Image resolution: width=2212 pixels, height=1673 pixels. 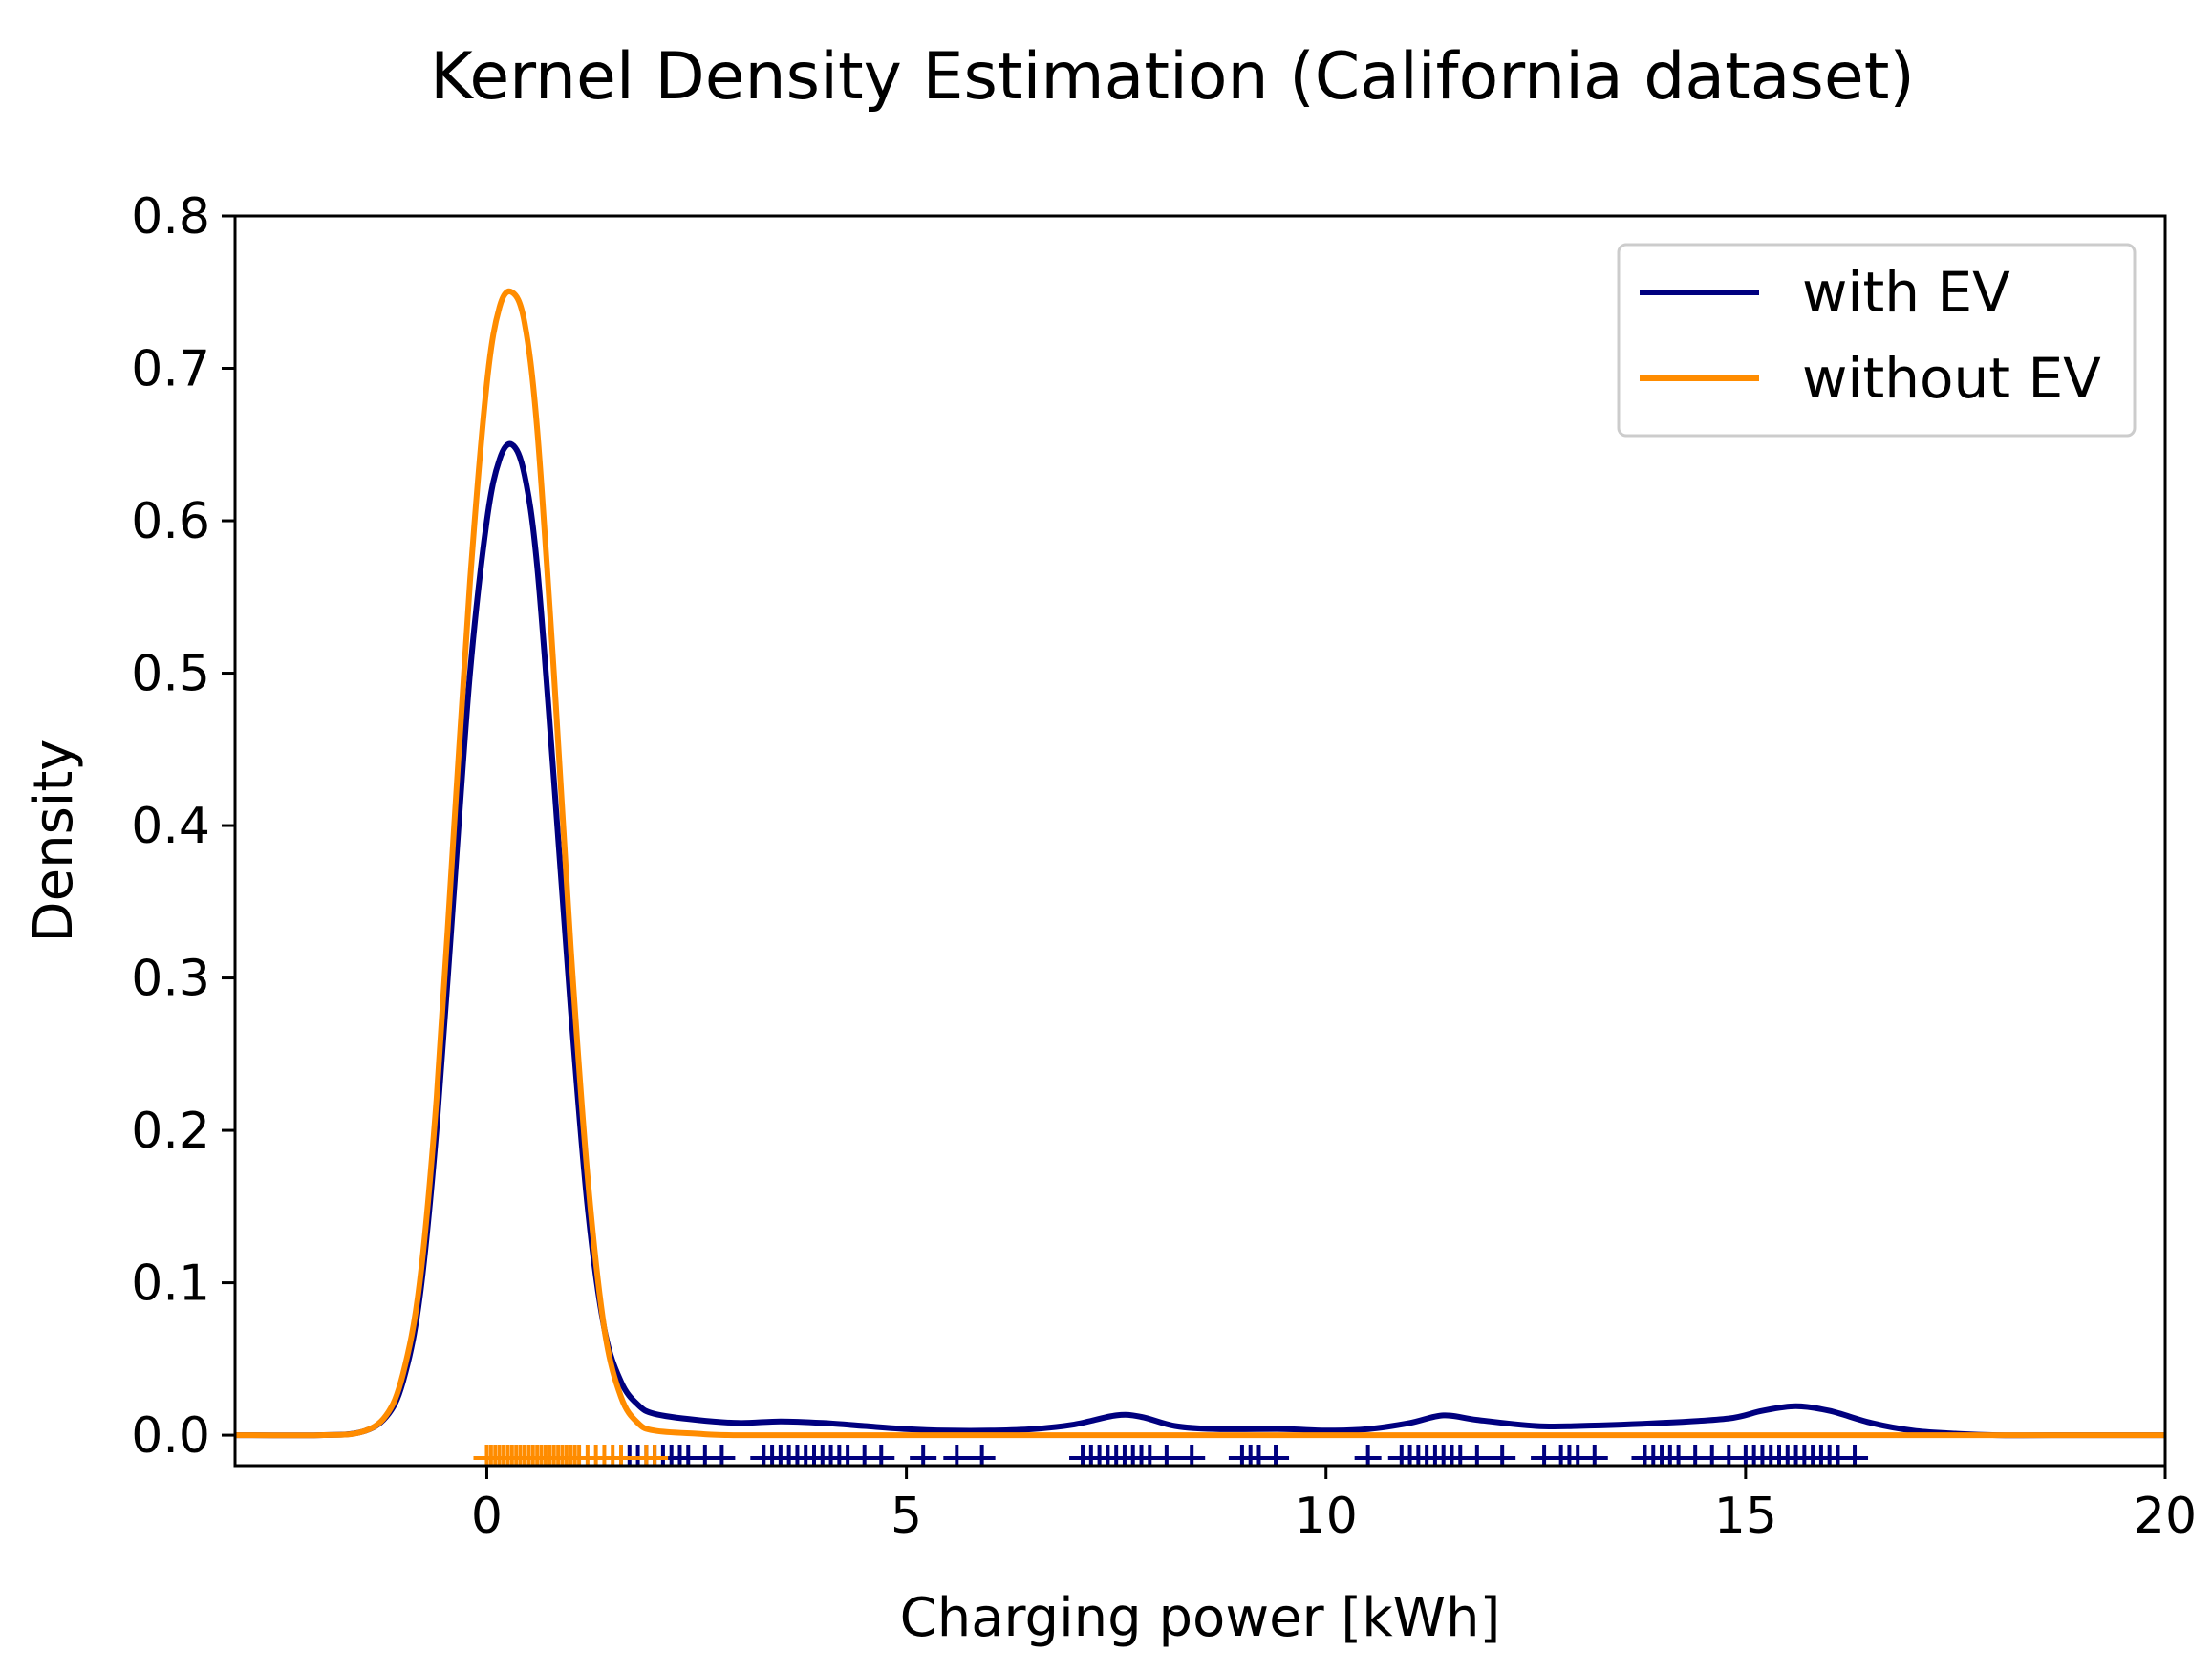 I want to click on x-axis-ticks: 0 5 10 15 20, so click(x=1334, y=1505).